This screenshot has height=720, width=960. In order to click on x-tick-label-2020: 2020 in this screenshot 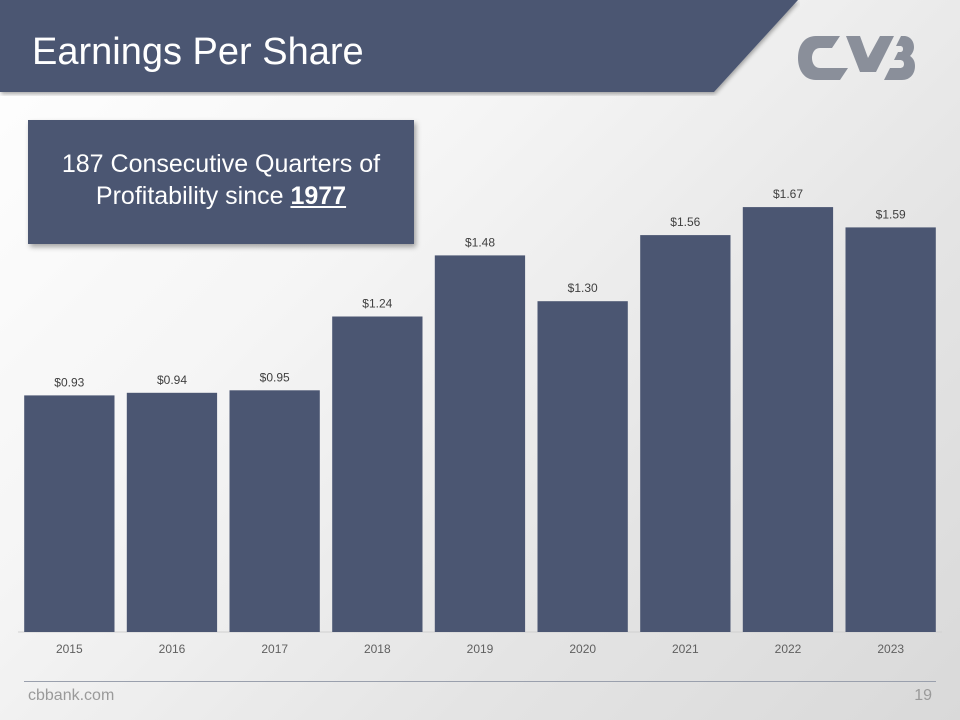, I will do `click(582, 649)`.